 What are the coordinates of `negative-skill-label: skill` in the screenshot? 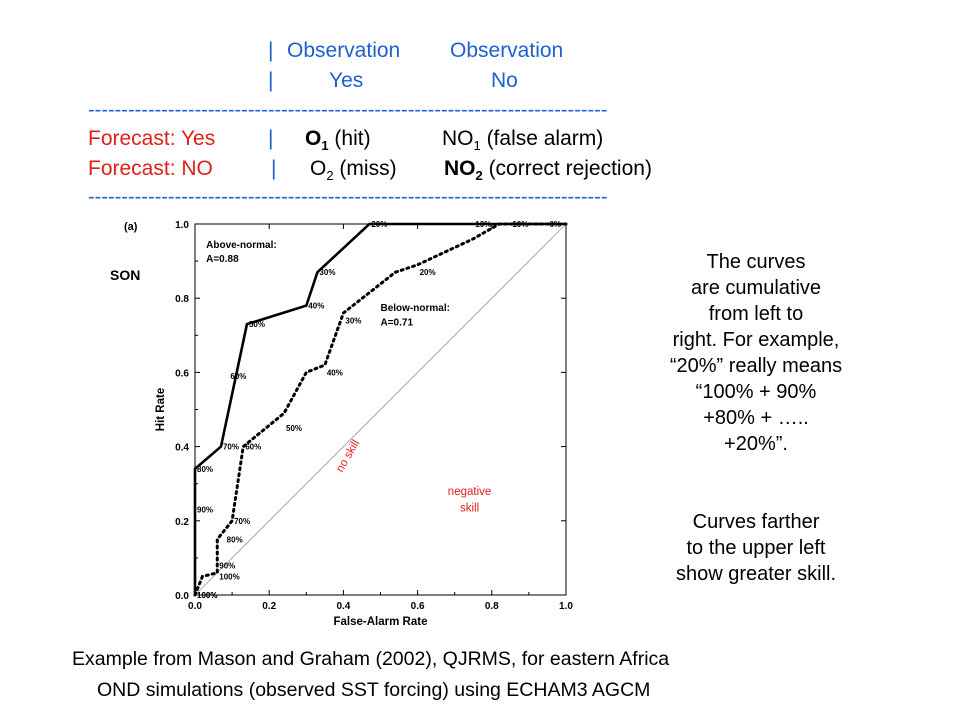 It's located at (469, 509).